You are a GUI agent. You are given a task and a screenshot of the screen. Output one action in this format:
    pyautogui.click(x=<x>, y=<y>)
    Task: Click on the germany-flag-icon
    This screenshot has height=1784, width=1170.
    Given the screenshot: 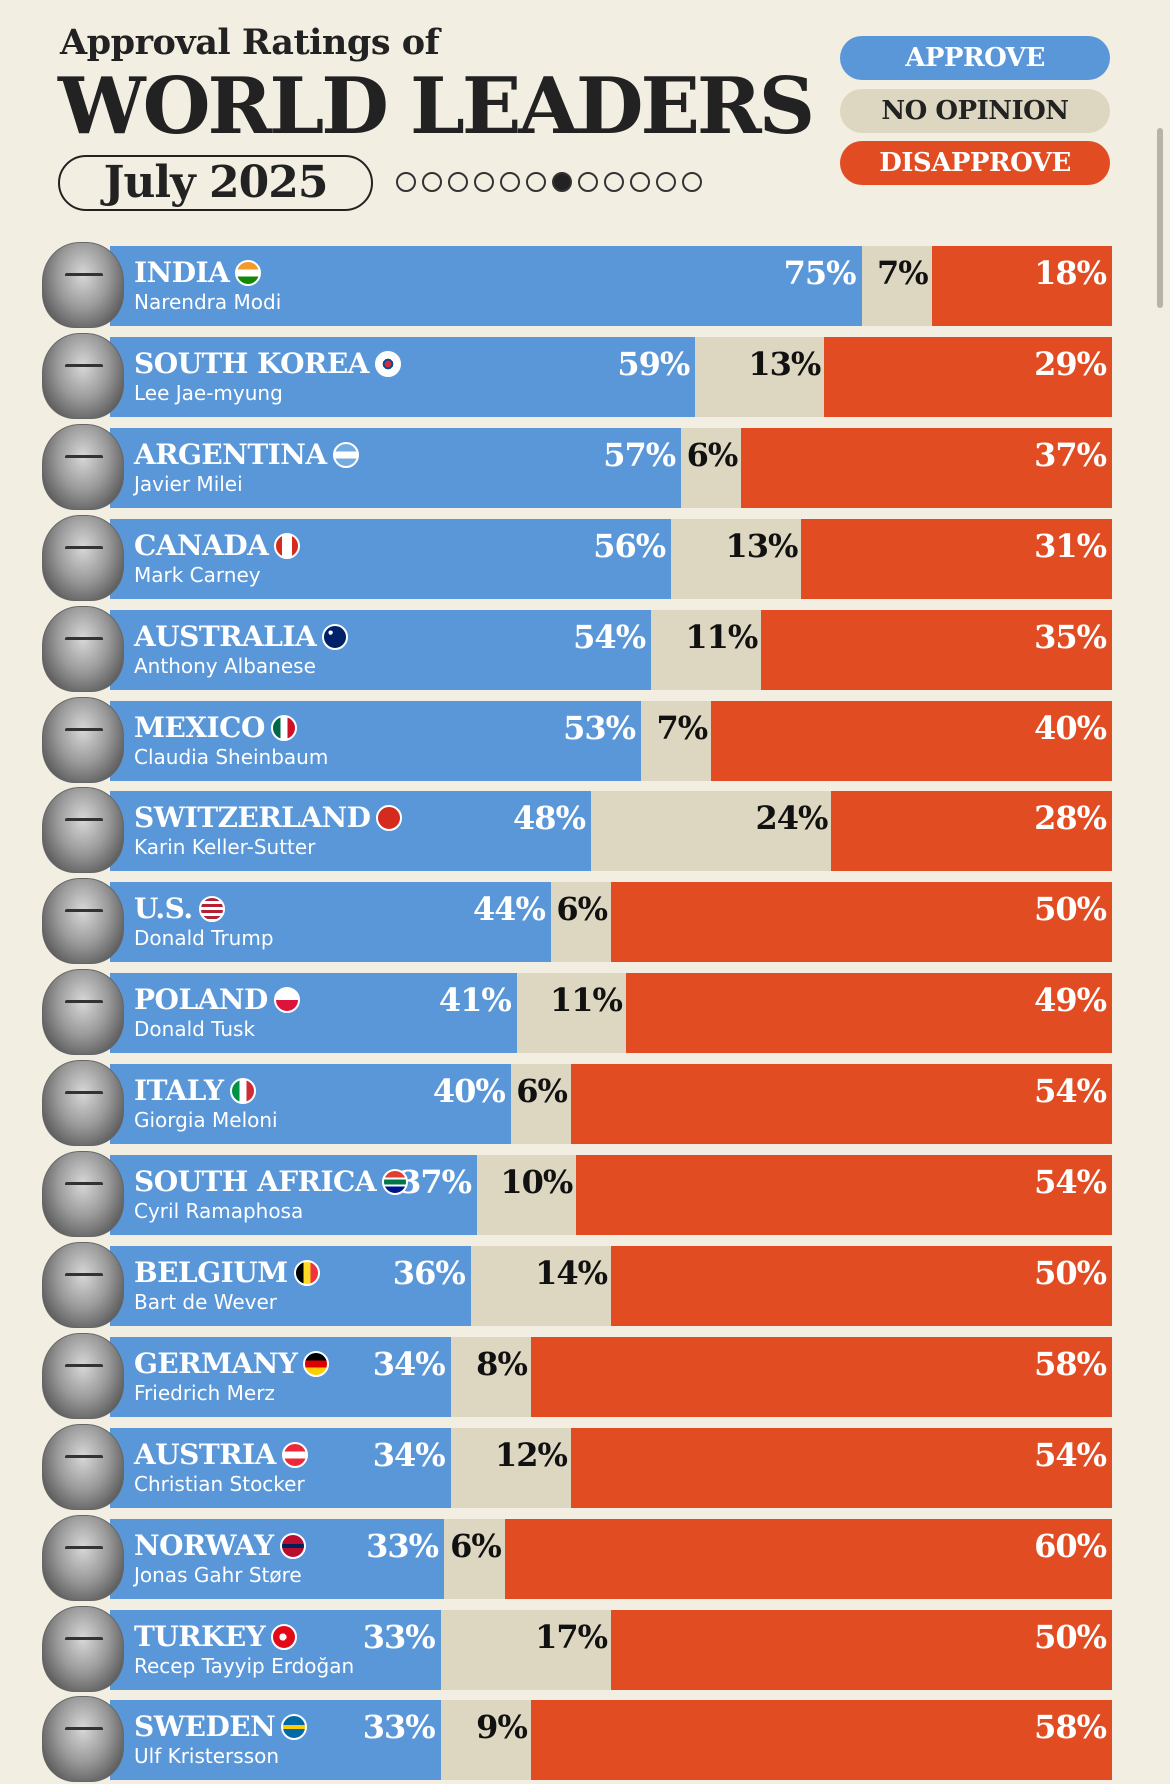 What is the action you would take?
    pyautogui.click(x=316, y=1363)
    